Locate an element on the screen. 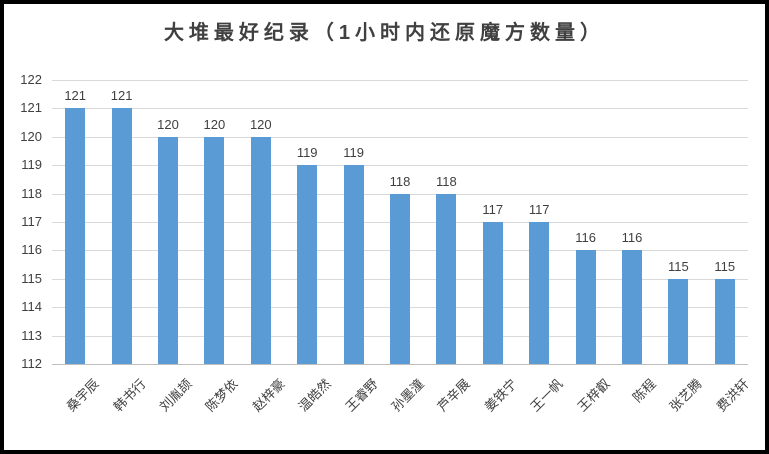 This screenshot has width=769, height=454. bar-王梓叡 is located at coordinates (585, 307).